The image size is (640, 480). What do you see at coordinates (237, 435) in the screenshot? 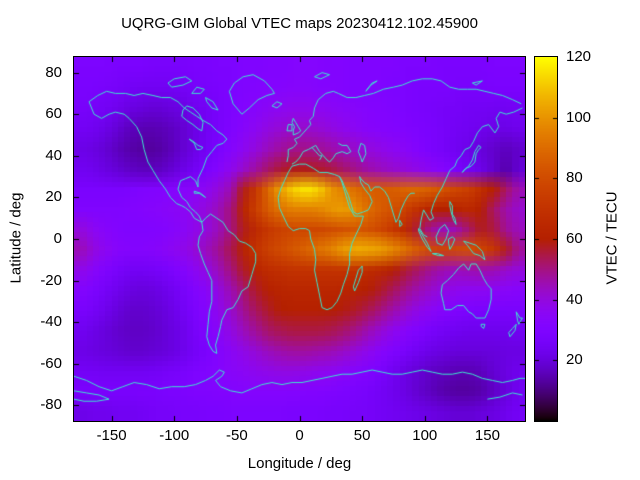
I see `x-tick-label: -50` at bounding box center [237, 435].